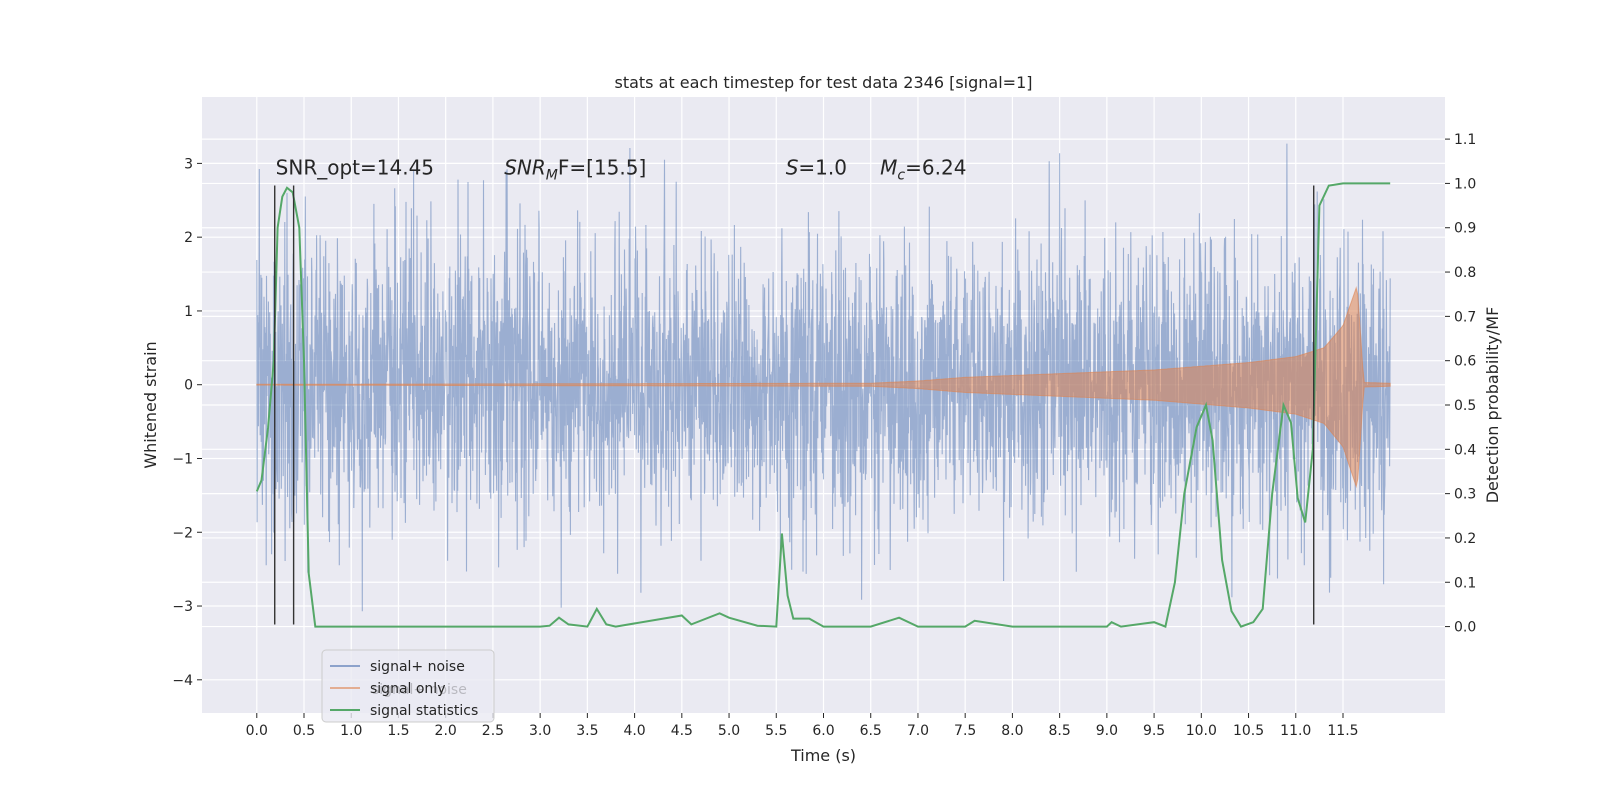 The height and width of the screenshot is (800, 1600). What do you see at coordinates (188, 386) in the screenshot?
I see `y-left-tick-label: 0` at bounding box center [188, 386].